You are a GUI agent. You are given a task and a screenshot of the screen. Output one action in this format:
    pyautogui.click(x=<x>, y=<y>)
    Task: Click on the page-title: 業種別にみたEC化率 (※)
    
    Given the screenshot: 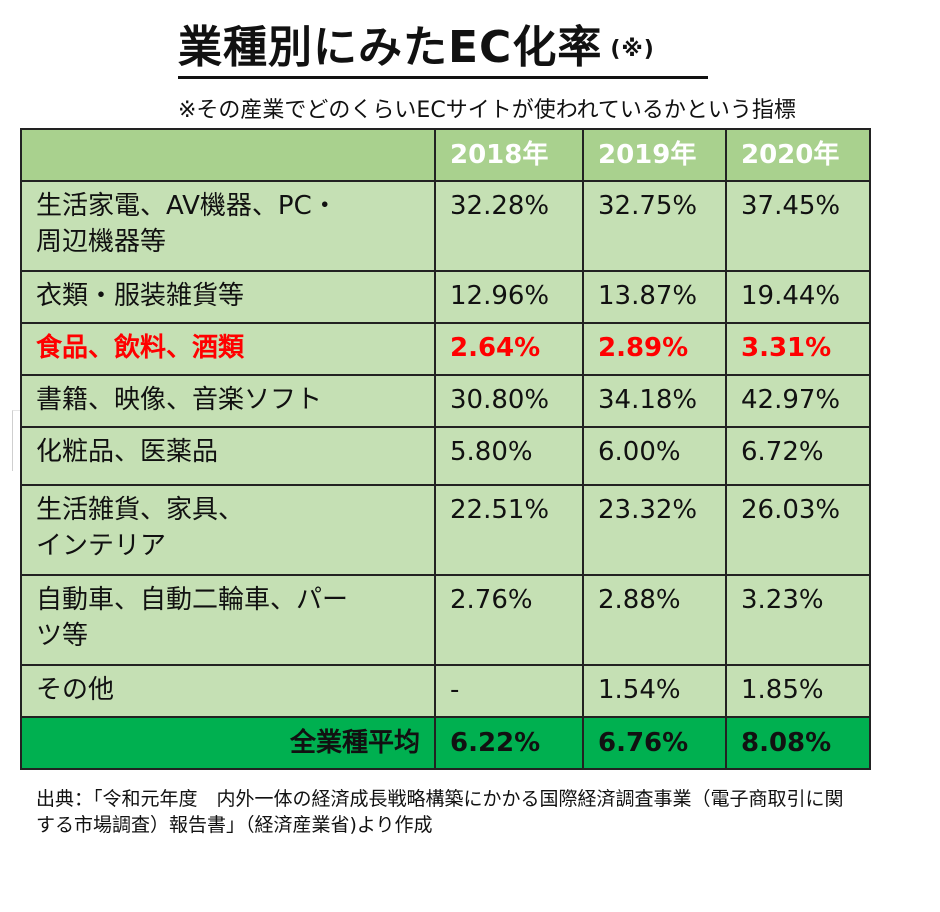 What is the action you would take?
    pyautogui.click(x=443, y=50)
    